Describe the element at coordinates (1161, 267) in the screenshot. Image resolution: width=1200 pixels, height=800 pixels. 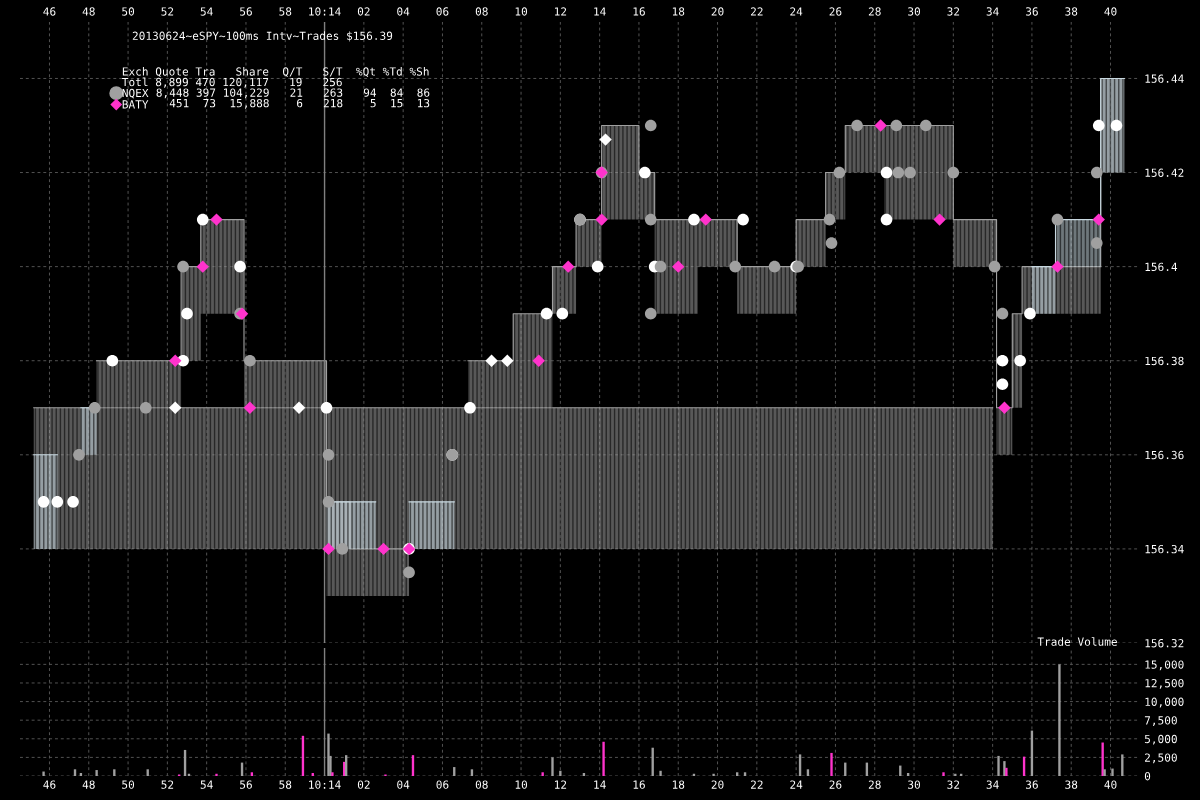
I see `y-tick-label: 156.4` at that location.